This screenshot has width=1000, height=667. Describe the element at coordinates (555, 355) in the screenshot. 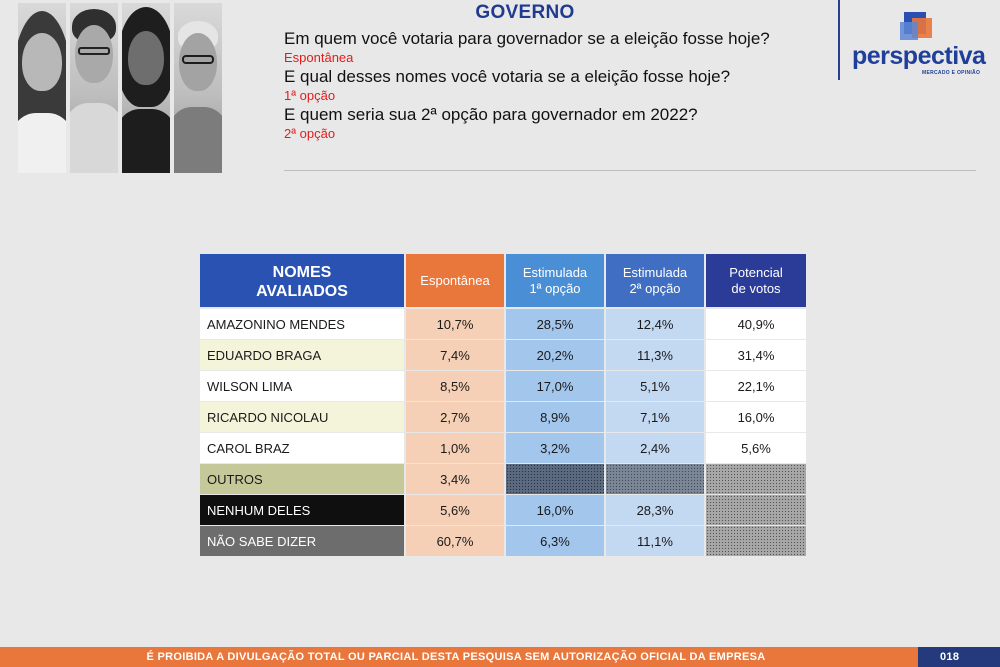

I see `cell-estimulada-1: 20,2%` at that location.